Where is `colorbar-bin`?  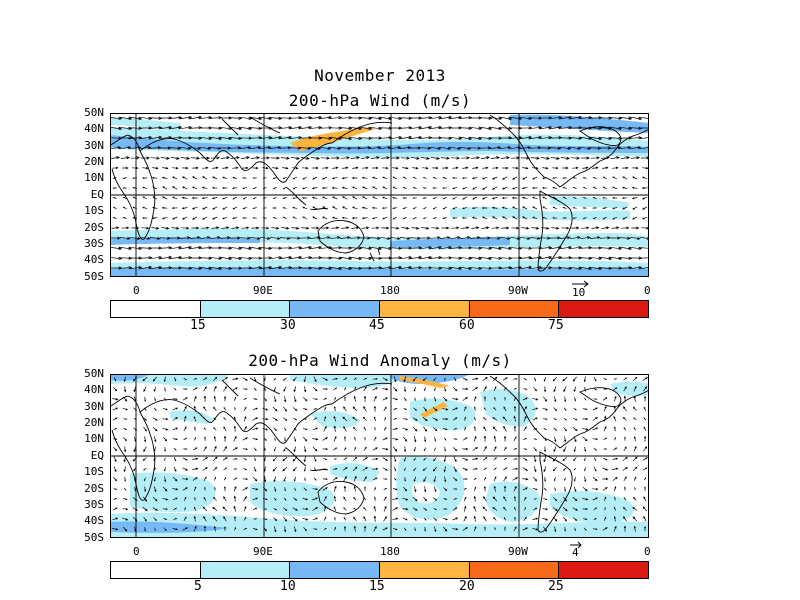
colorbar-bin is located at coordinates (335, 309).